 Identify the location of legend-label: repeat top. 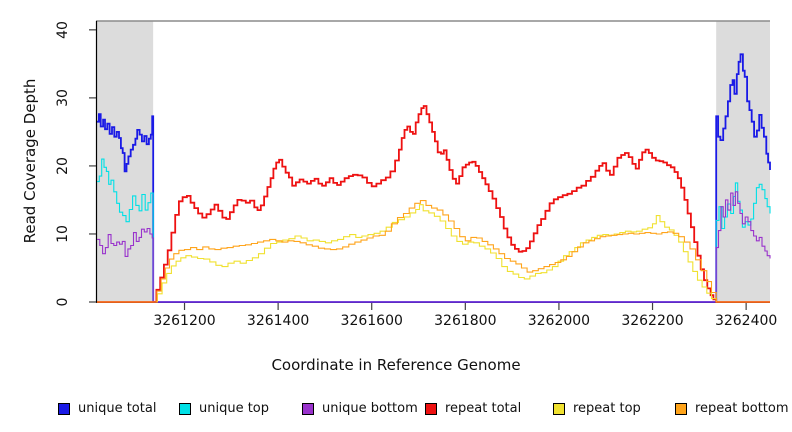
(607, 408).